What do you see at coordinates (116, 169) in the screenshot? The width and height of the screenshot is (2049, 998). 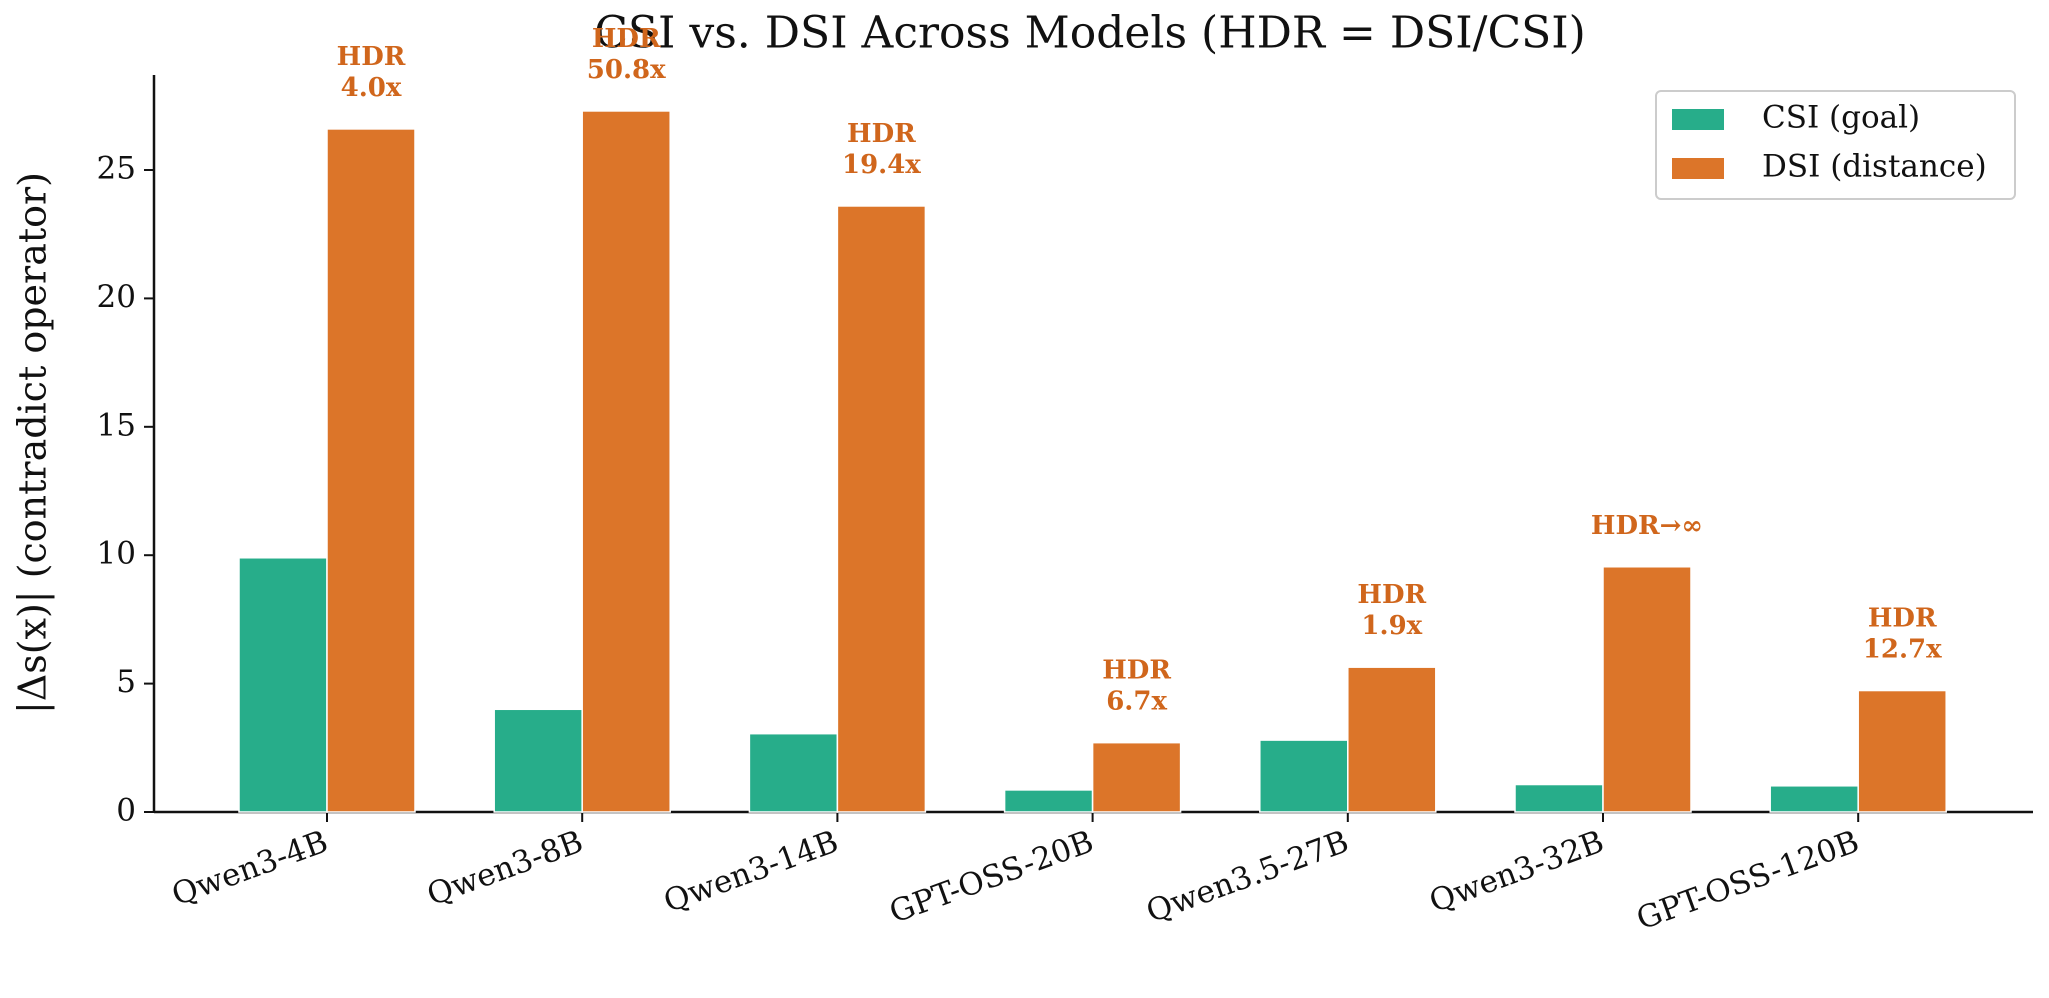 I see `y-tick-label: 25` at bounding box center [116, 169].